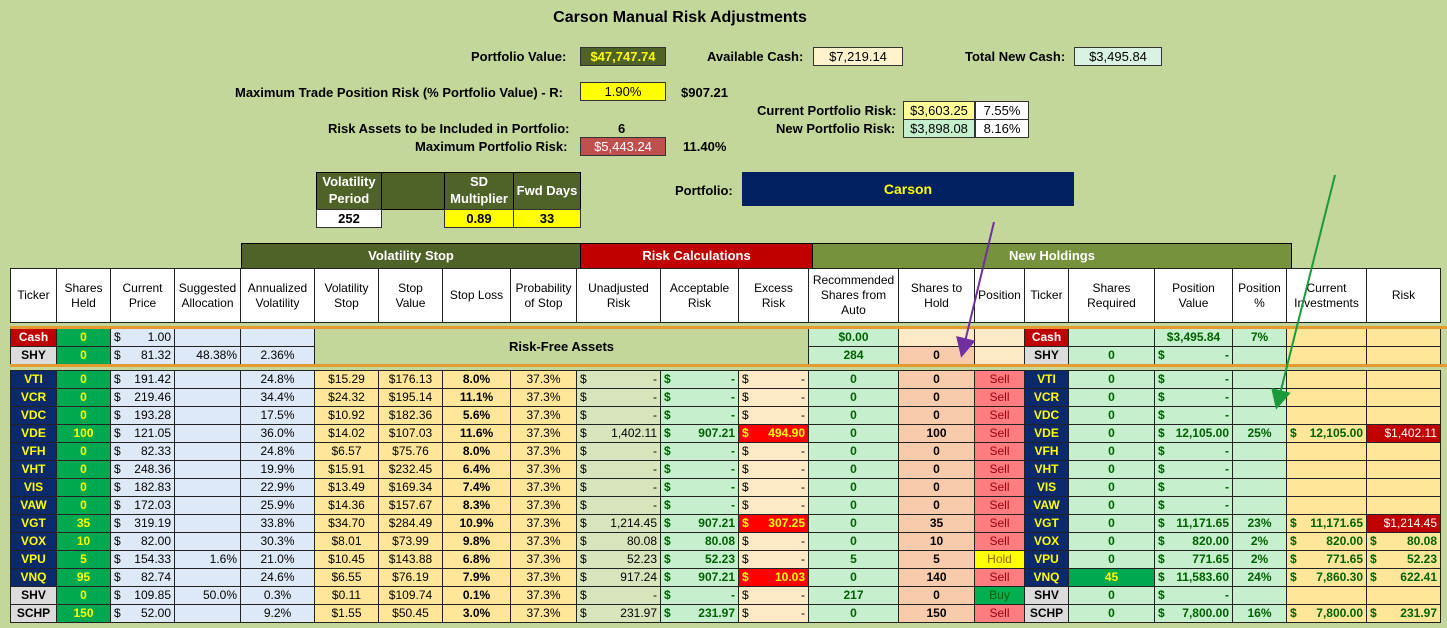 Image resolution: width=1447 pixels, height=628 pixels. I want to click on ticker-cell: VFH, so click(33, 451).